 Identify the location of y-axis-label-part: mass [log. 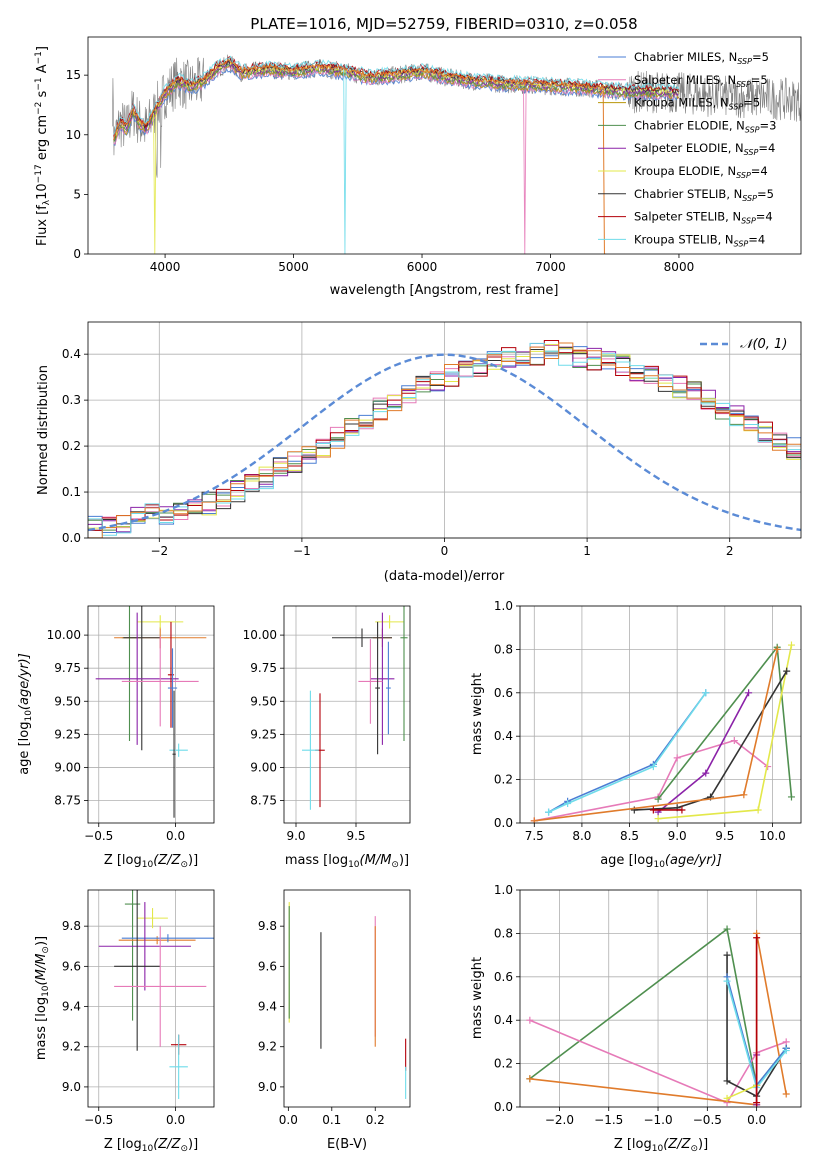
(41, 1028).